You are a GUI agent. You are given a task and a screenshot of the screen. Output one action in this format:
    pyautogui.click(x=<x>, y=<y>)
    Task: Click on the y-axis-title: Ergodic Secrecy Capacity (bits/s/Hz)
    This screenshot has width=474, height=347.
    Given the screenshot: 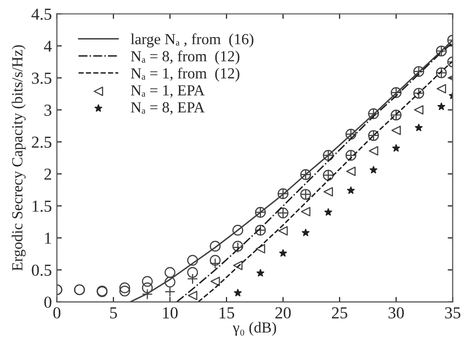 What is the action you would take?
    pyautogui.click(x=19, y=158)
    